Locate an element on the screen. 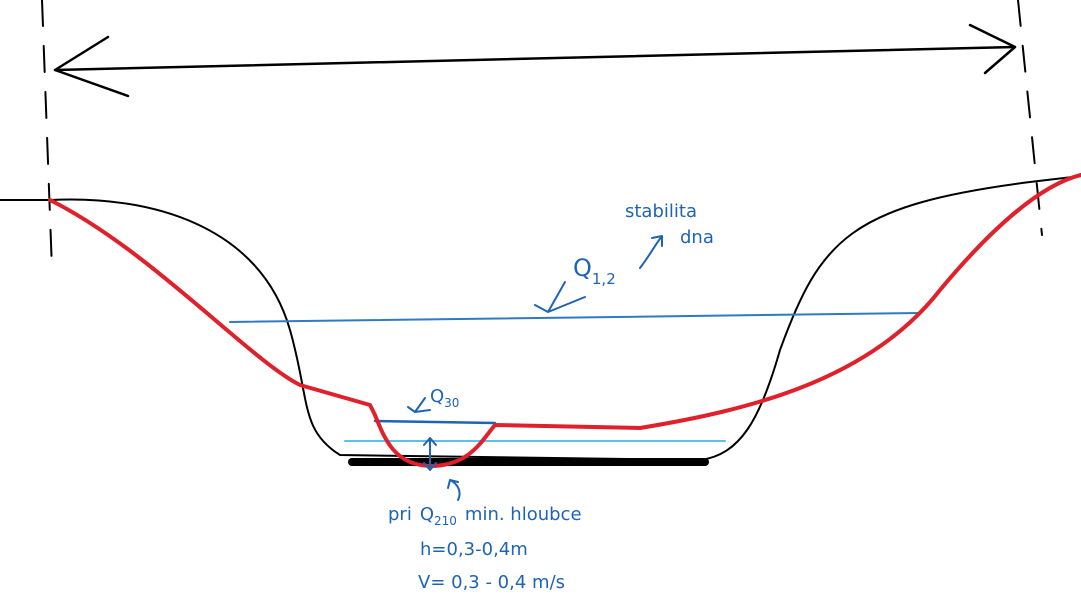 The image size is (1081, 616). q30-marker is located at coordinates (419, 405).